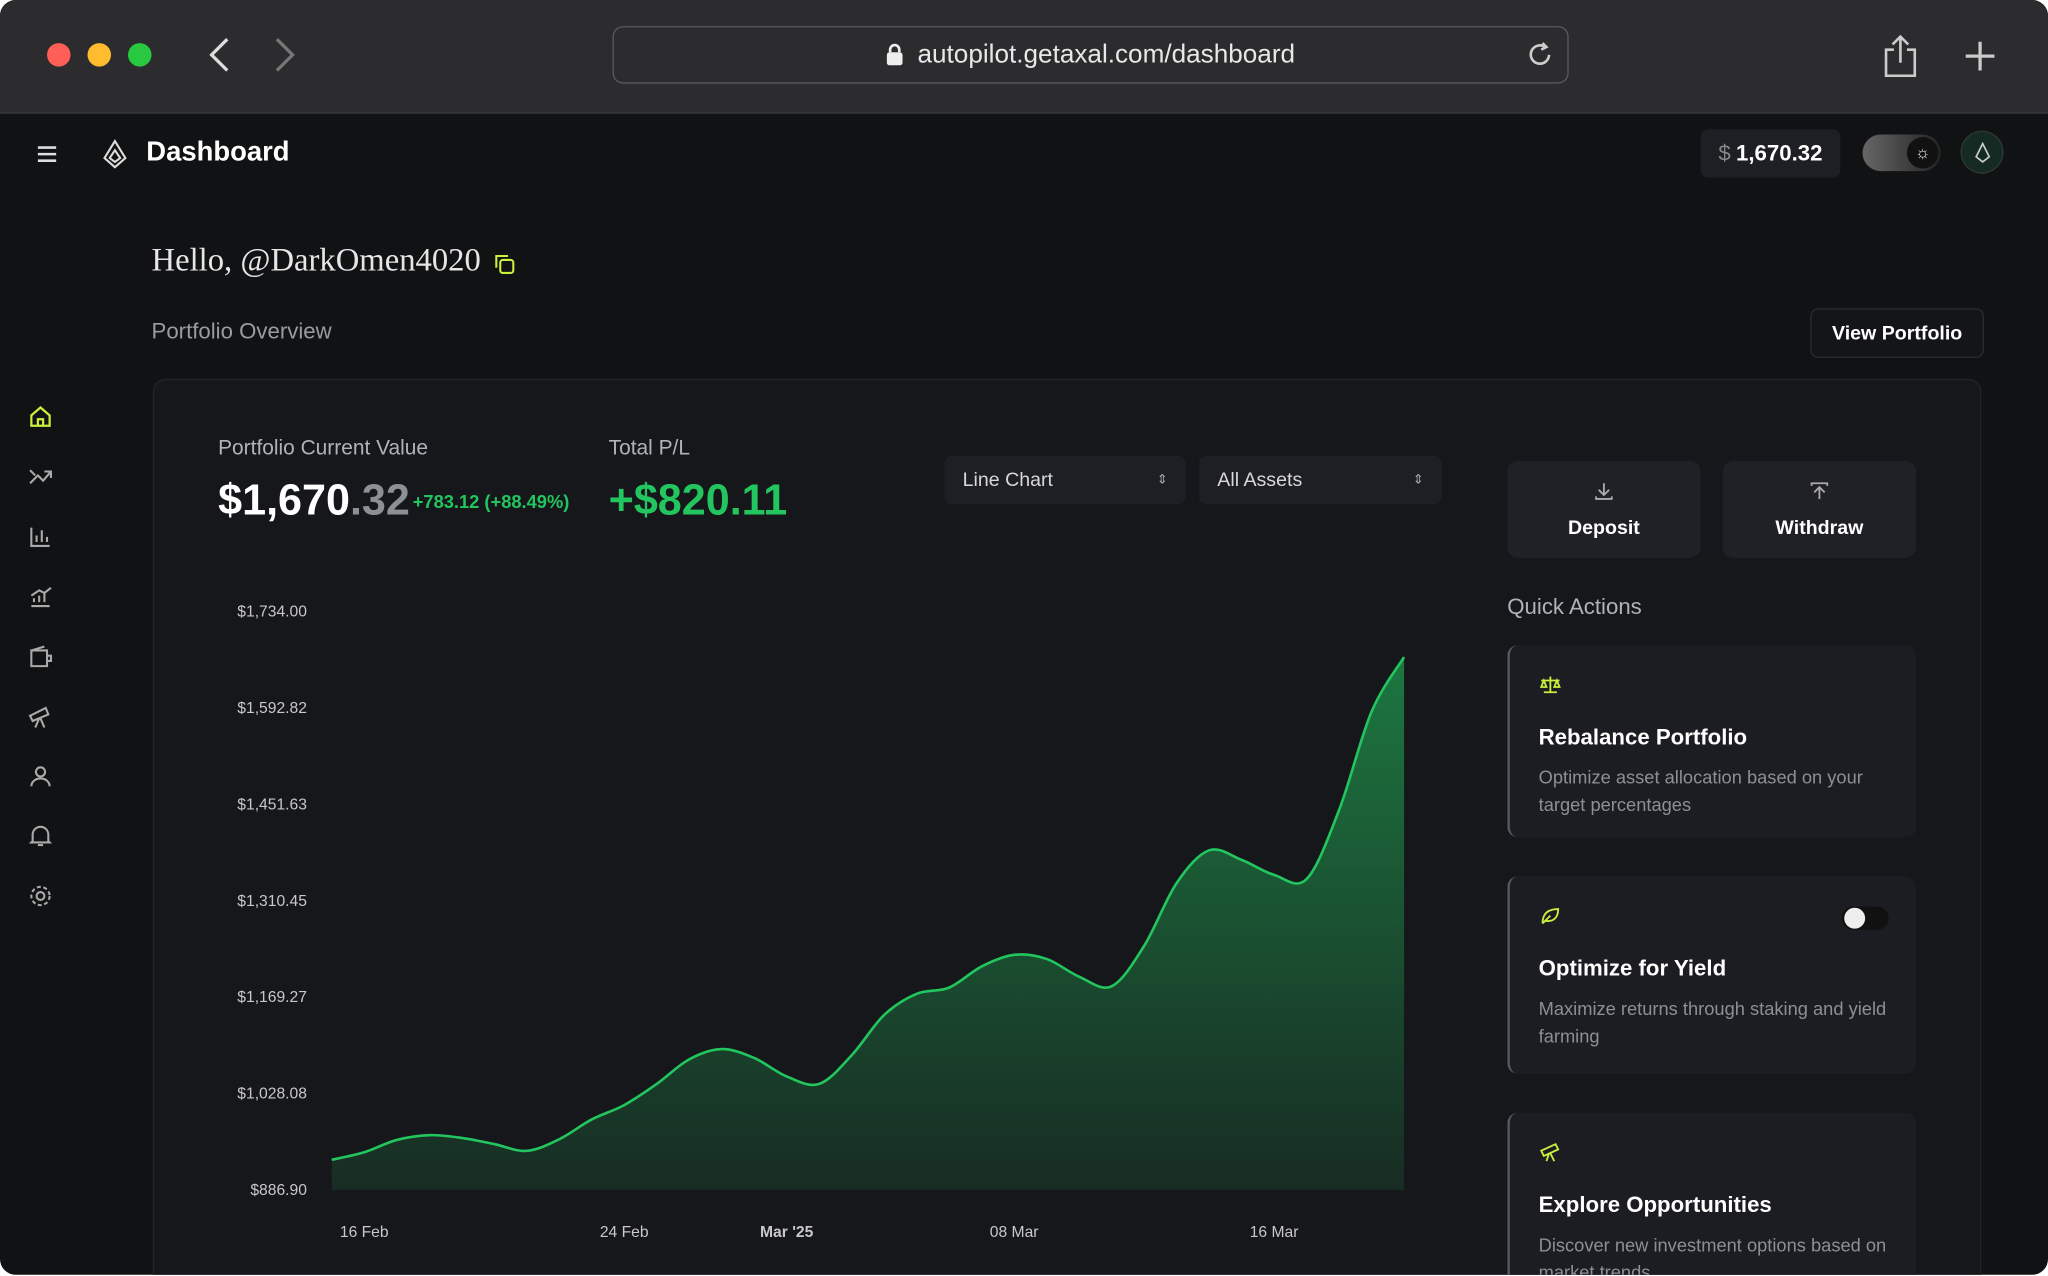 Image resolution: width=2048 pixels, height=1276 pixels. I want to click on current-value-label: Portfolio Current Value, so click(323, 448).